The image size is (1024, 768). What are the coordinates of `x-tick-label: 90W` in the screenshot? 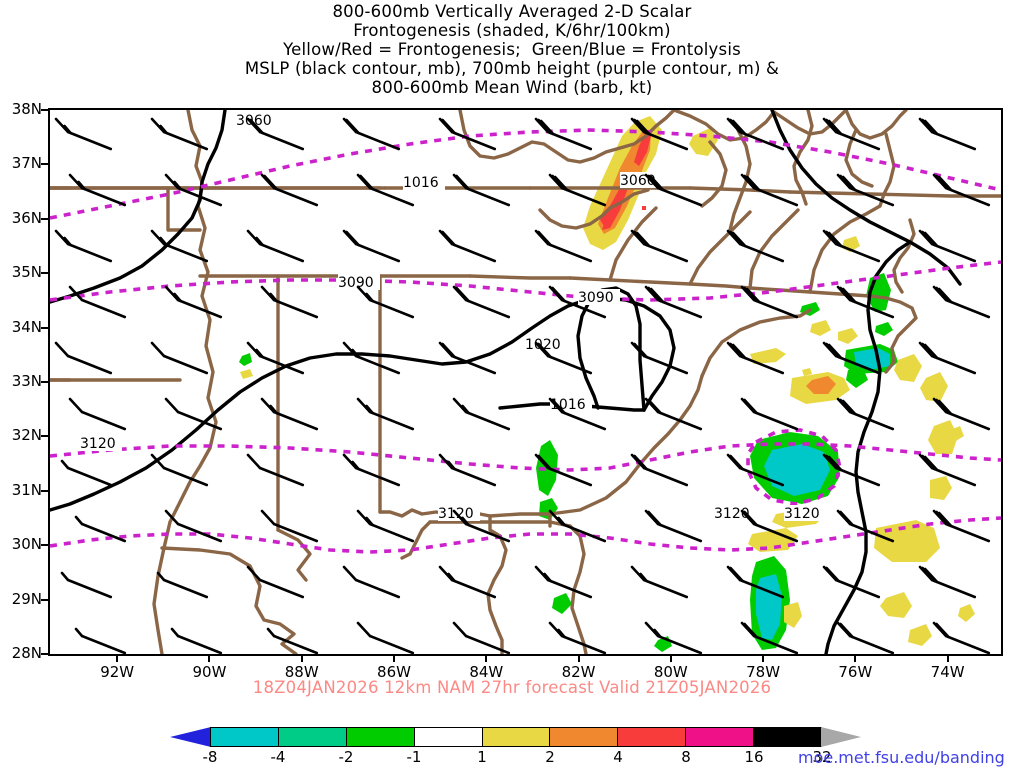 It's located at (209, 672).